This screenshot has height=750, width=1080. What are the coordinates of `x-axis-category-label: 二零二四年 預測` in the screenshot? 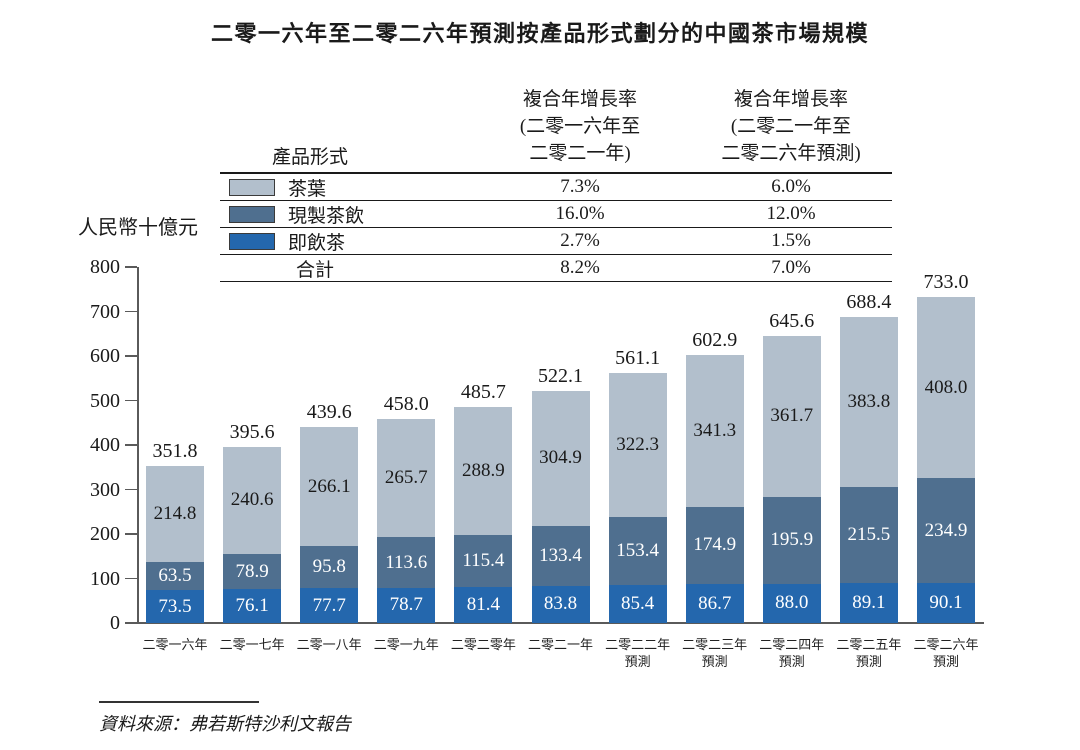 It's located at (792, 653).